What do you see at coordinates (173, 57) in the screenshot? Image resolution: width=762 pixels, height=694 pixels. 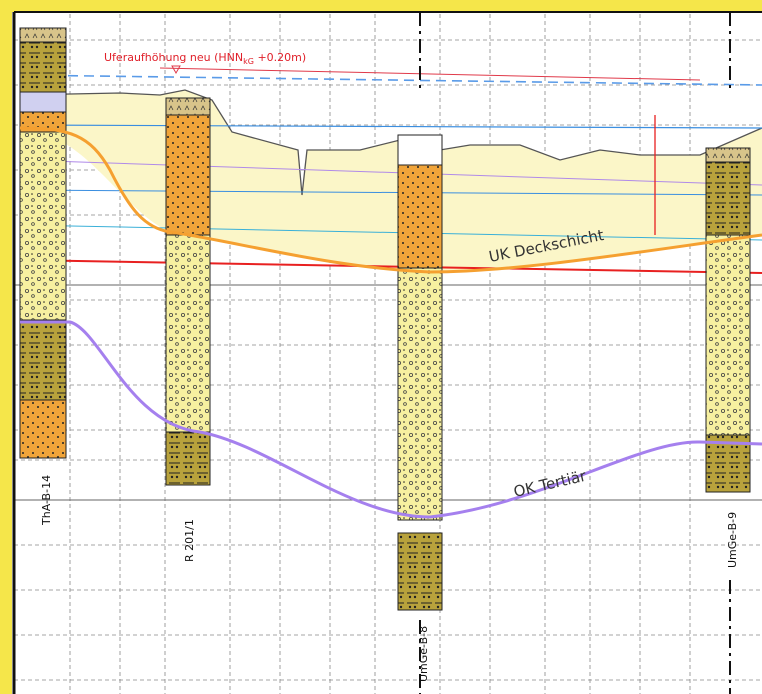 I see `annotation-text: Uferaufhöhung neu (HNN` at bounding box center [173, 57].